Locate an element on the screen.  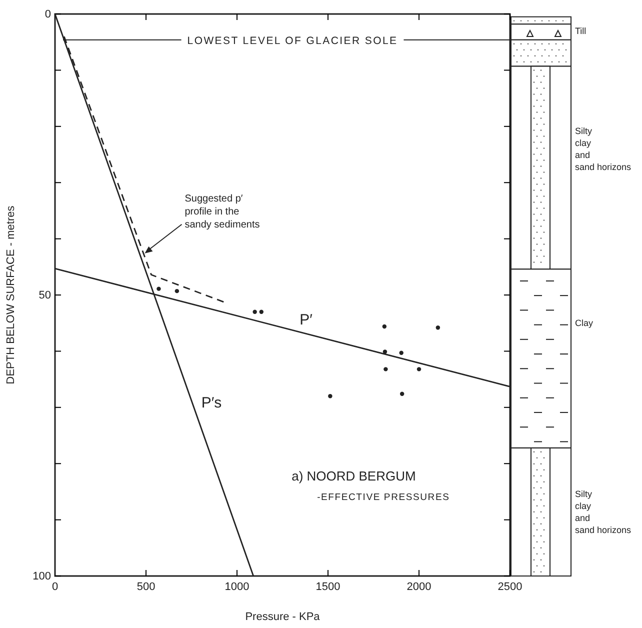
annotation: Suggested p′ profile in the sandy sediments is located at coordinates (222, 211).